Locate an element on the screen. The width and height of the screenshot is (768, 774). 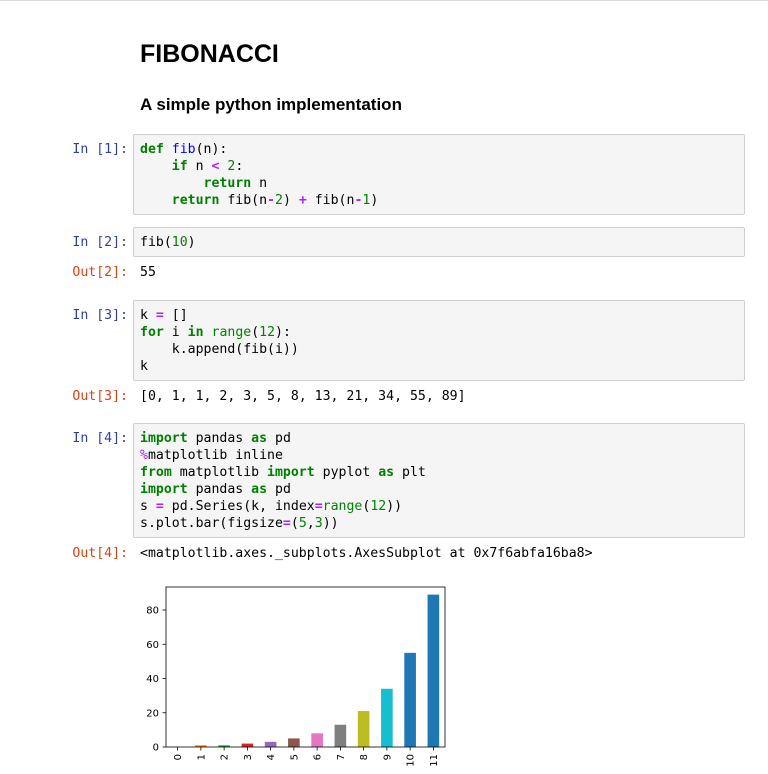
code-line: if n < 2: is located at coordinates (259, 166).